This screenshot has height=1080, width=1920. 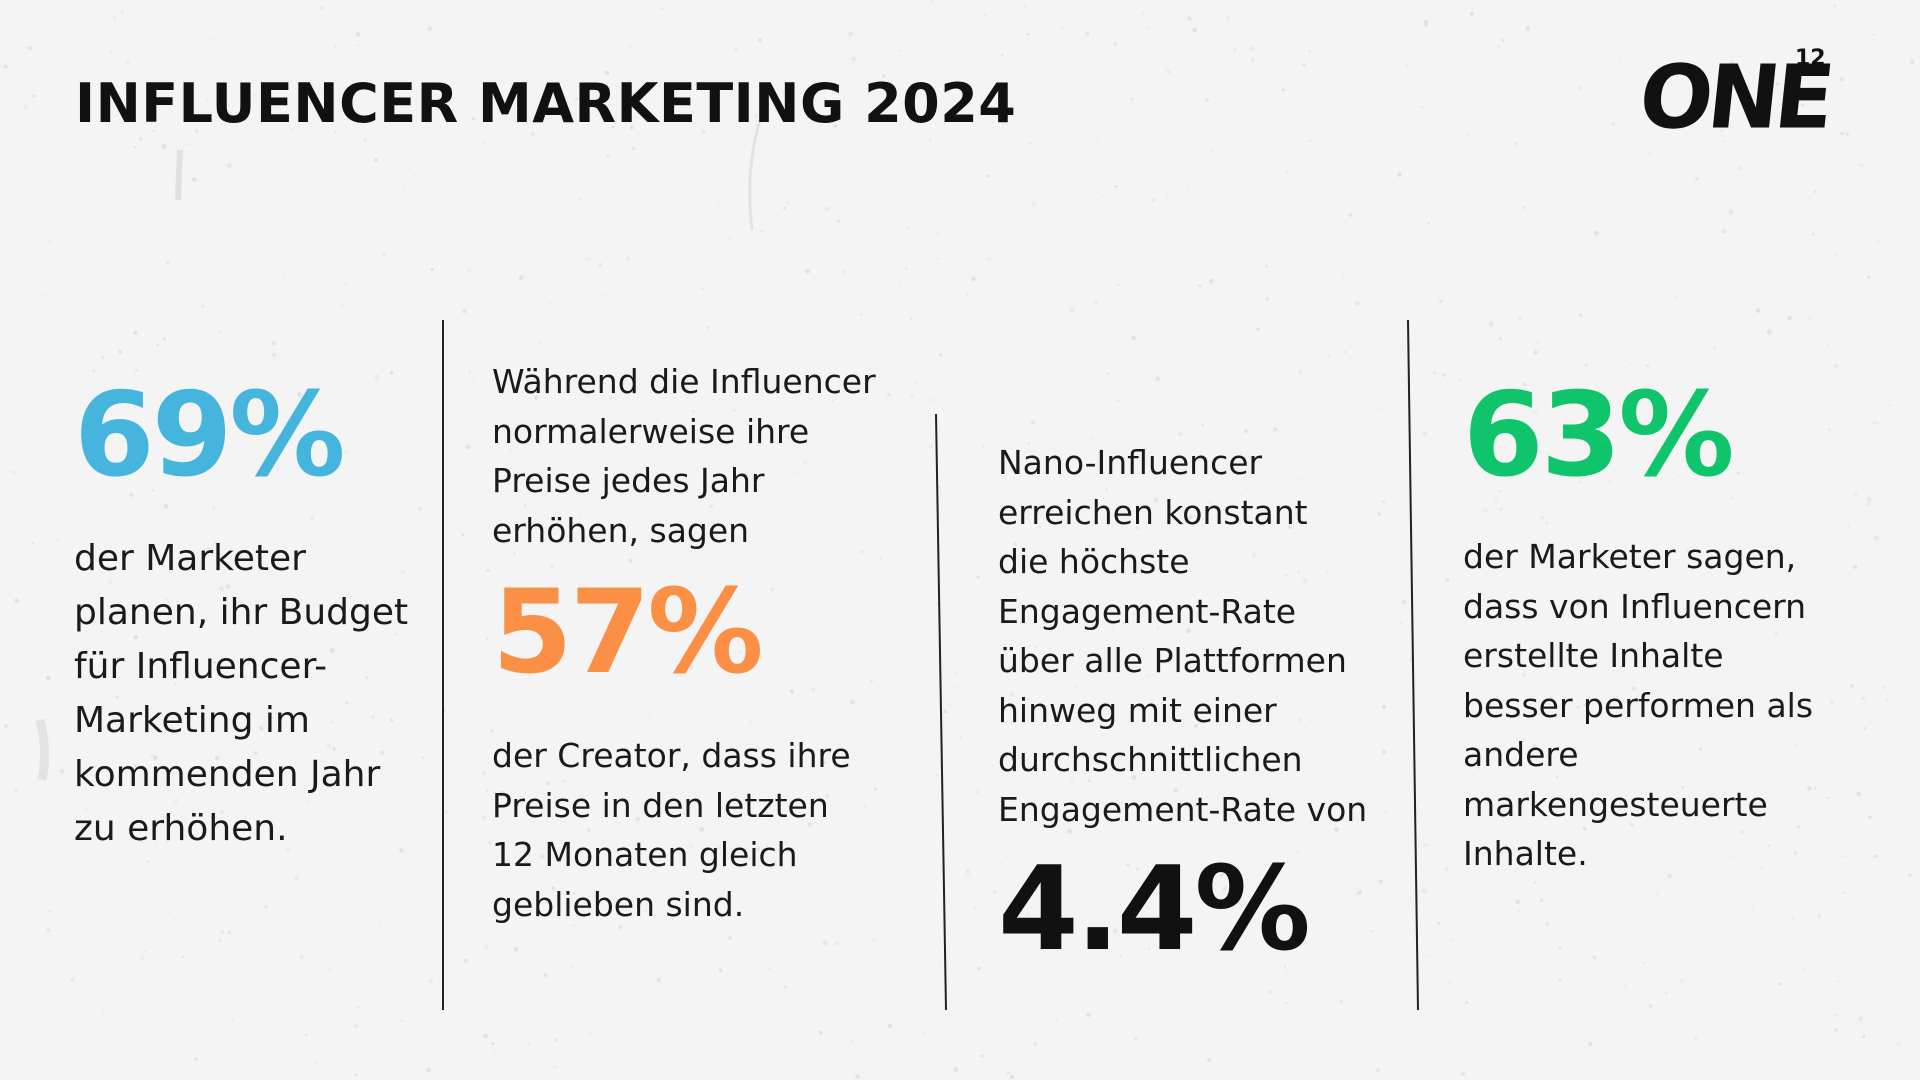 What do you see at coordinates (628, 632) in the screenshot?
I see `stat-value: 57%` at bounding box center [628, 632].